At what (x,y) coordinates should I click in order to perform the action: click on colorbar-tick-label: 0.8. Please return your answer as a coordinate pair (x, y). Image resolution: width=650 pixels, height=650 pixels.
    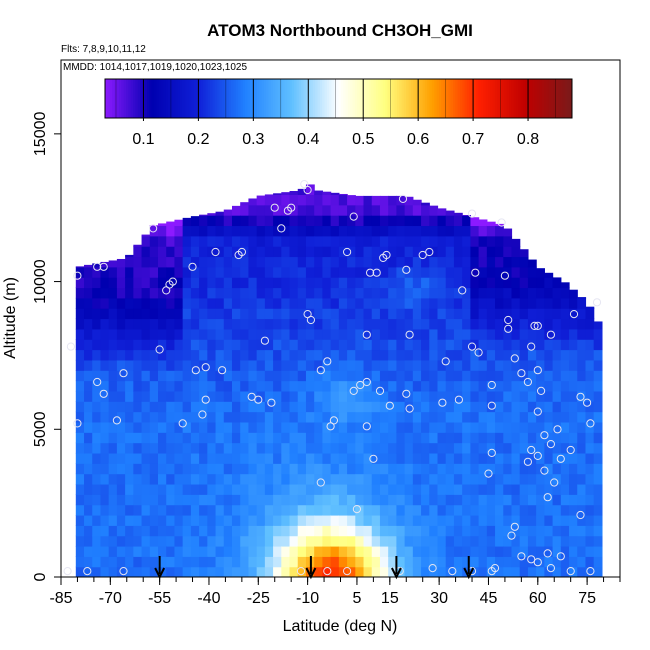
    Looking at the image, I should click on (528, 139).